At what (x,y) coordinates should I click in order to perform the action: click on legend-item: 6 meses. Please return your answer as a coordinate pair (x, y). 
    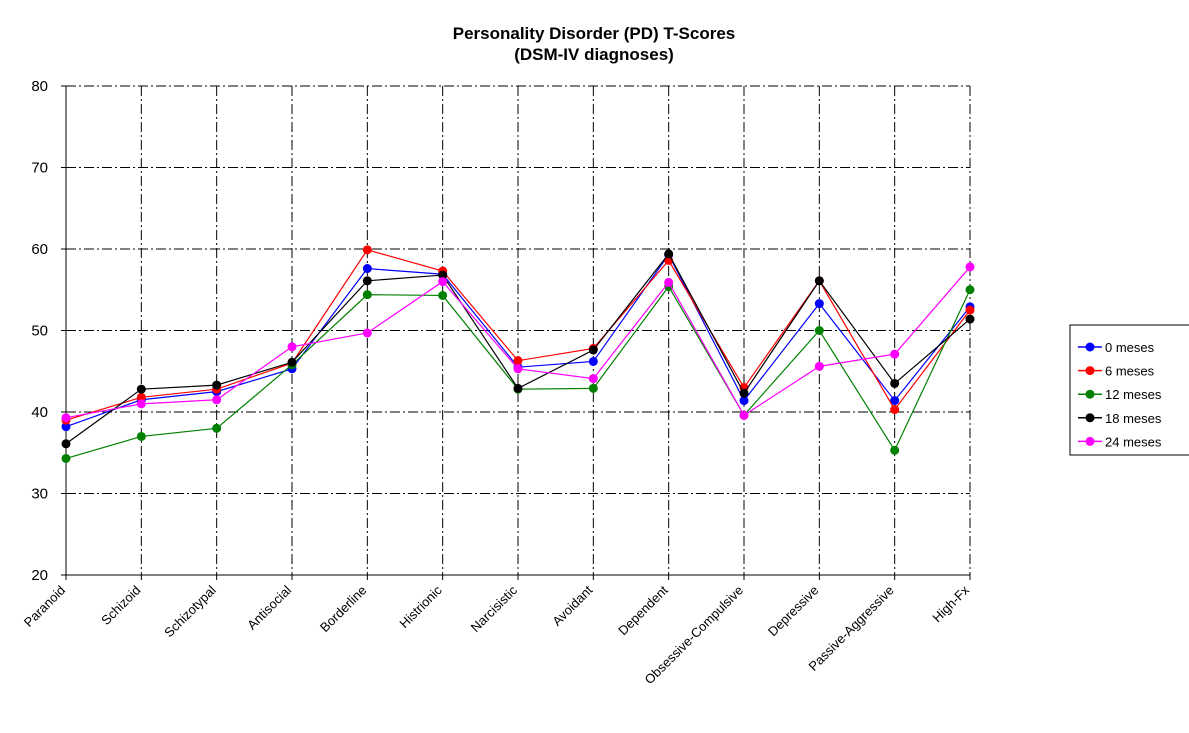
    Looking at the image, I should click on (1116, 371).